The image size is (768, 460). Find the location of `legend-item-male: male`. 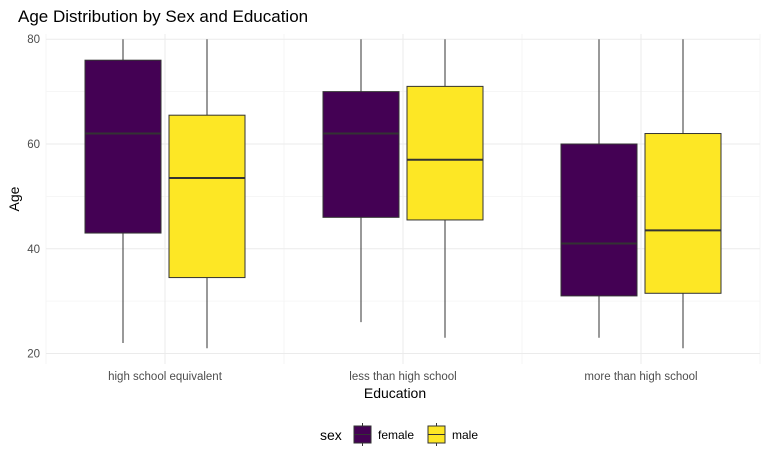

legend-item-male: male is located at coordinates (452, 434).